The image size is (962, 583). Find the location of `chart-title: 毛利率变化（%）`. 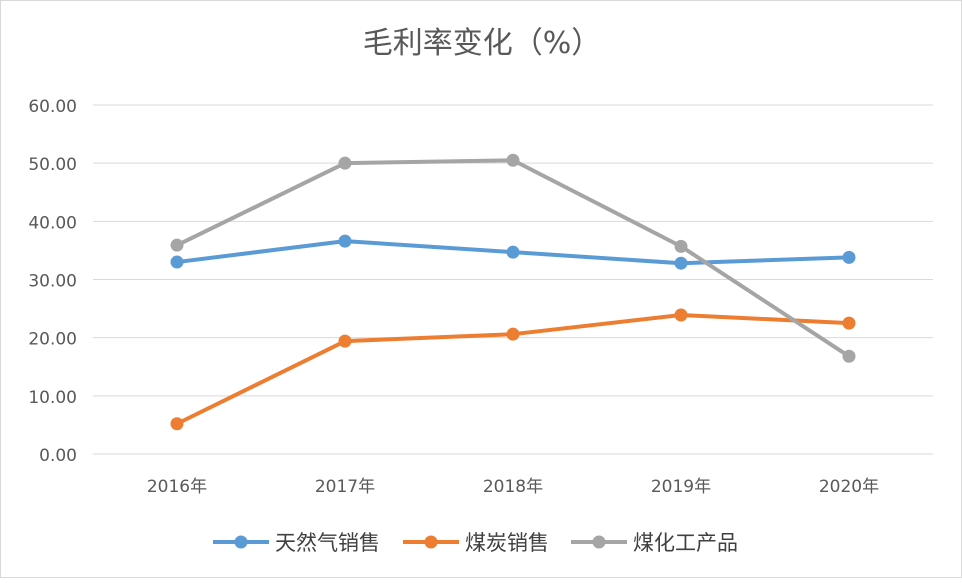

chart-title: 毛利率变化（%） is located at coordinates (482, 43).